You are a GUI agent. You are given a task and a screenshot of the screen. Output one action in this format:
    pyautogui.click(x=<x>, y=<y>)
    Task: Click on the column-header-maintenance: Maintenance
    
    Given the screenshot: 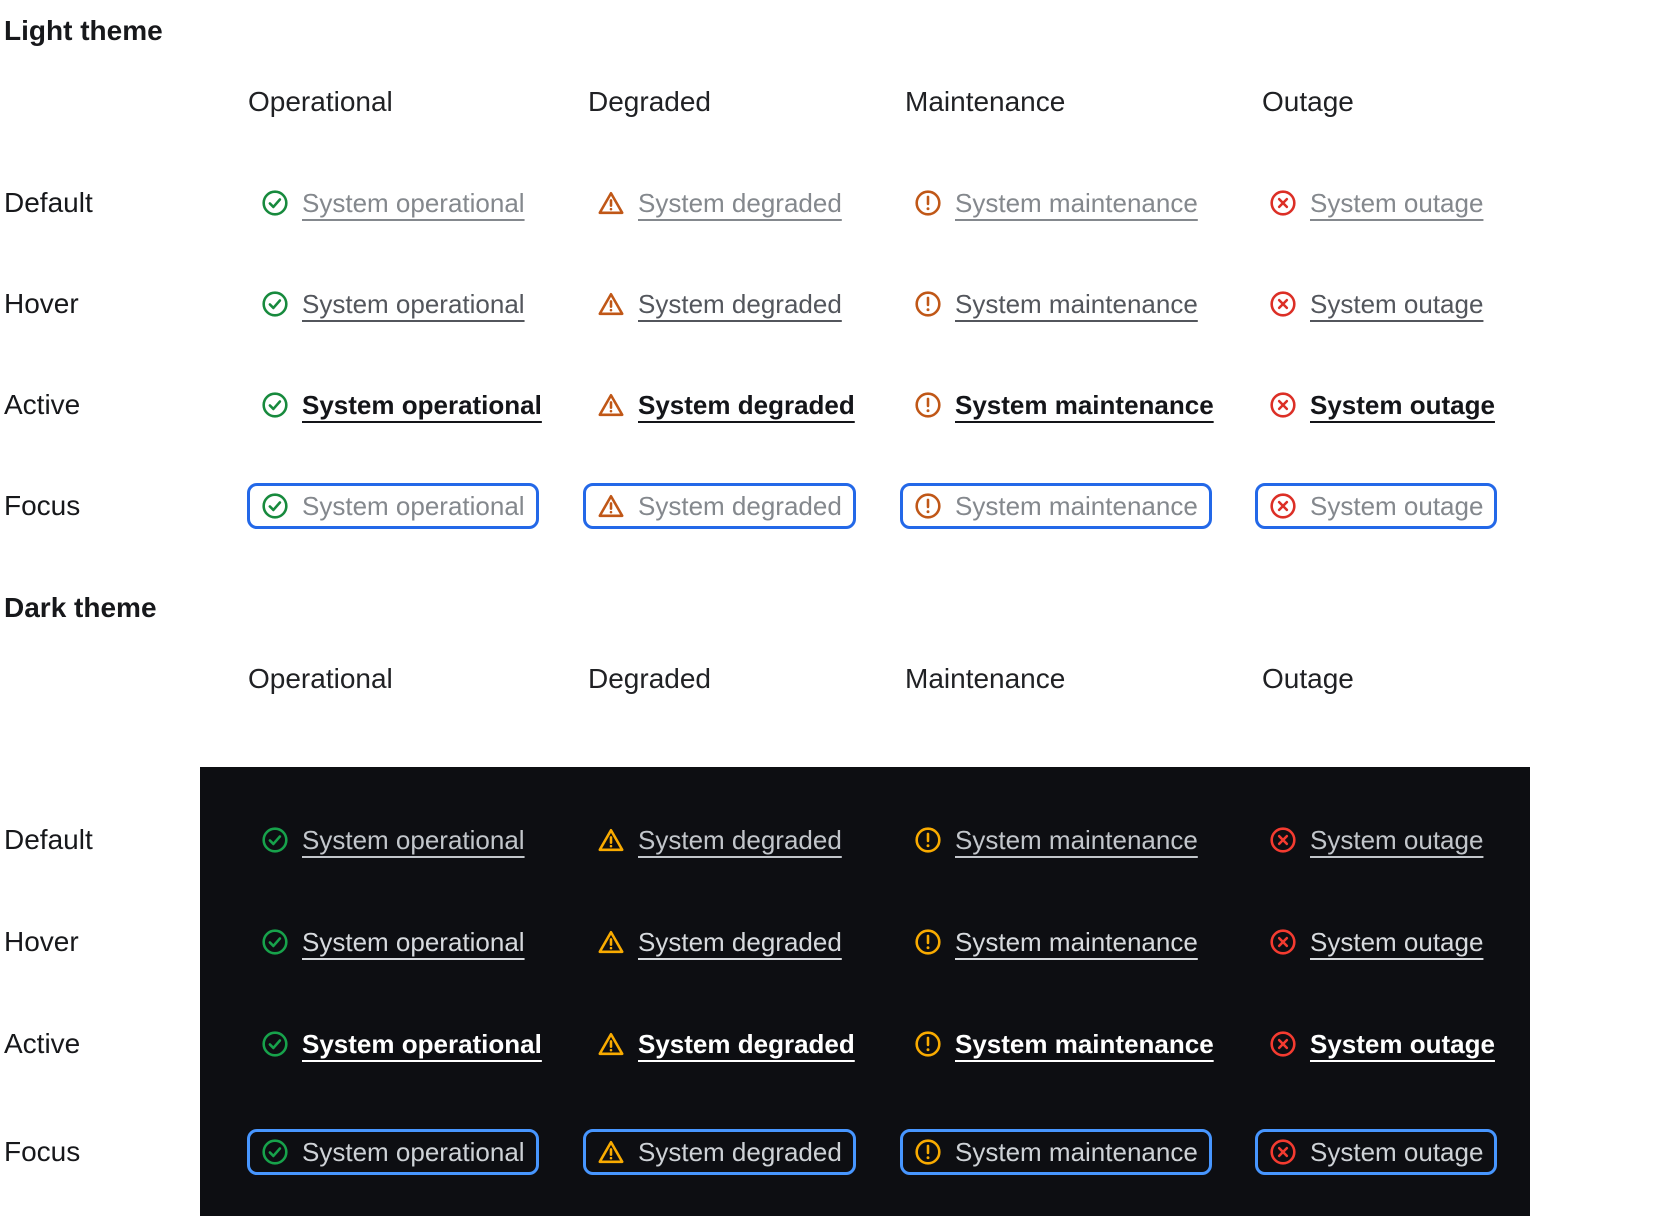 What is the action you would take?
    pyautogui.click(x=985, y=678)
    